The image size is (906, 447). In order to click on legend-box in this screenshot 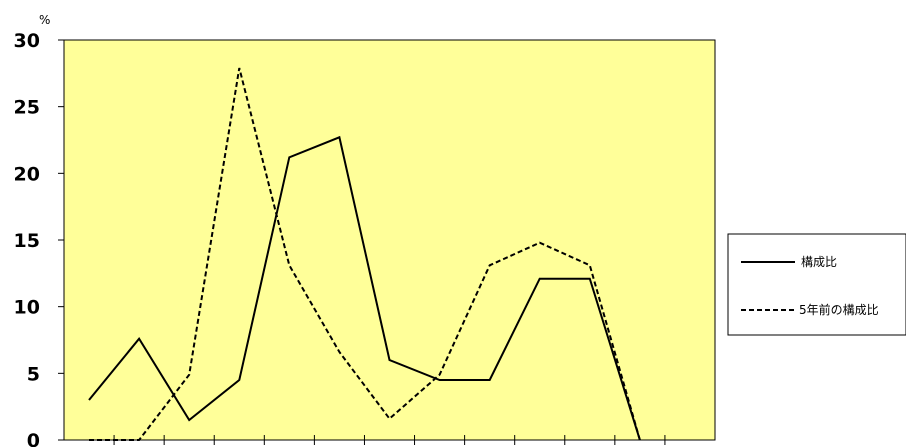, I will do `click(816, 284)`.